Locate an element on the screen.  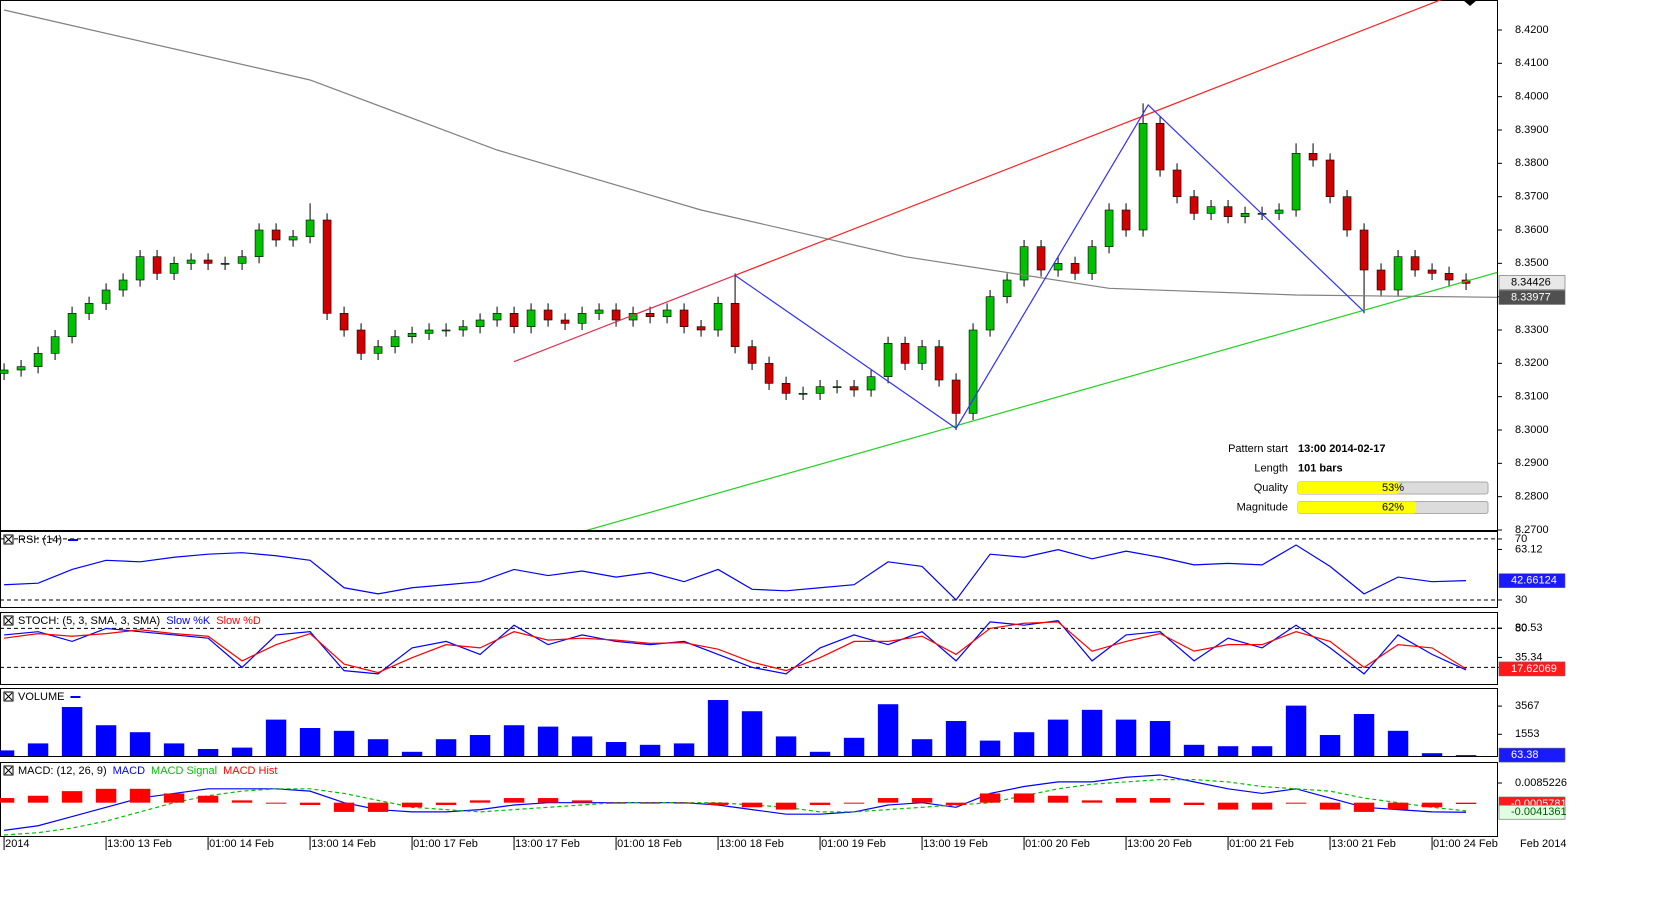
gauge-fill is located at coordinates (1357, 507).